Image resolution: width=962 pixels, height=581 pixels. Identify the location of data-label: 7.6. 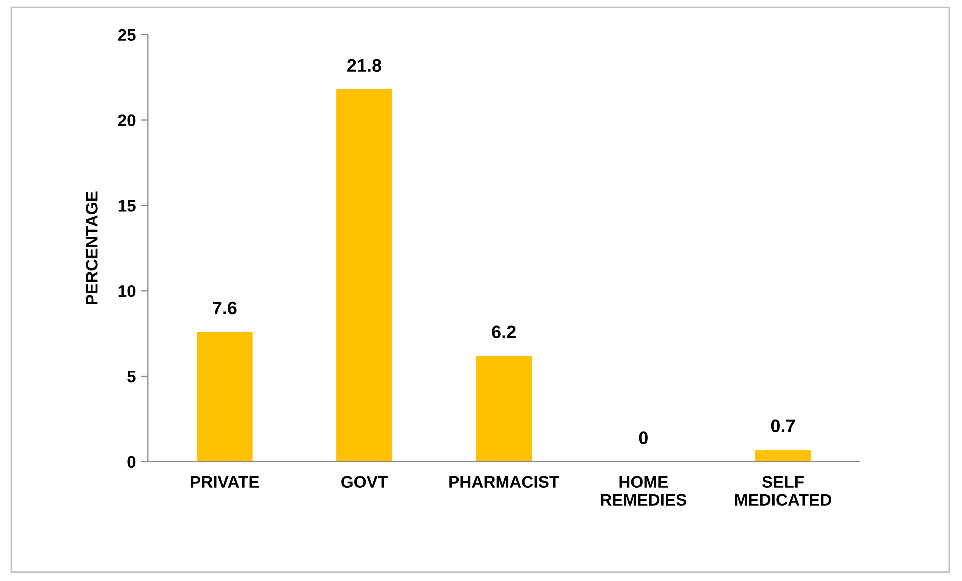
(225, 308).